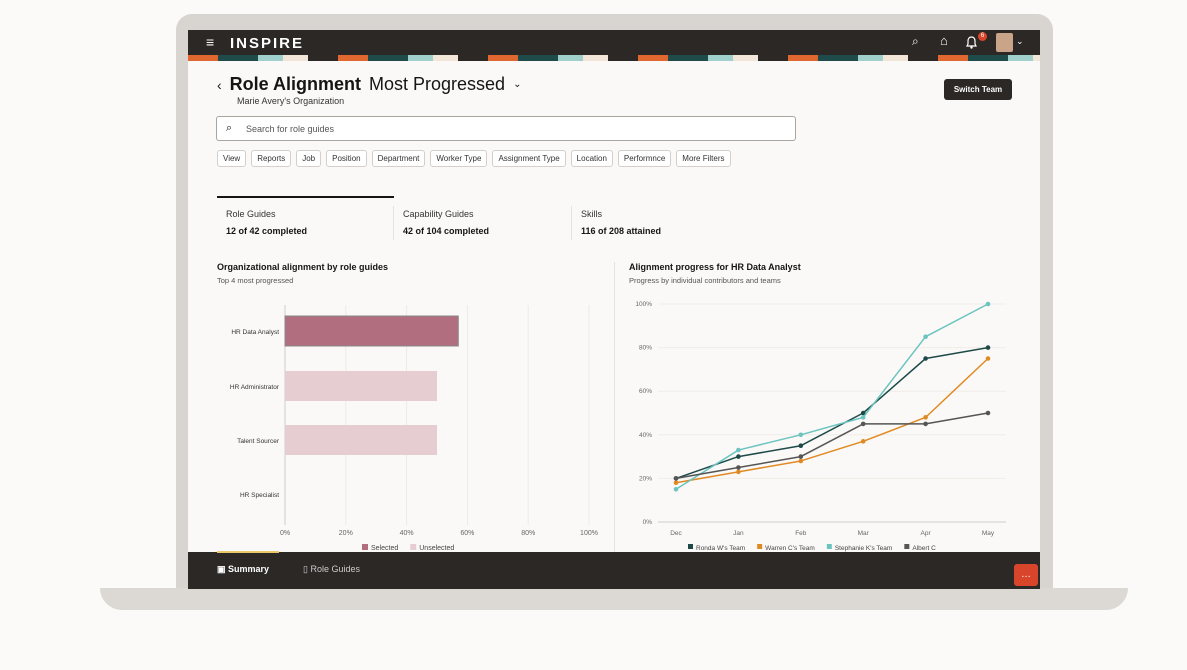 This screenshot has width=1187, height=670. What do you see at coordinates (438, 214) in the screenshot?
I see `stat-label: Capability Guides` at bounding box center [438, 214].